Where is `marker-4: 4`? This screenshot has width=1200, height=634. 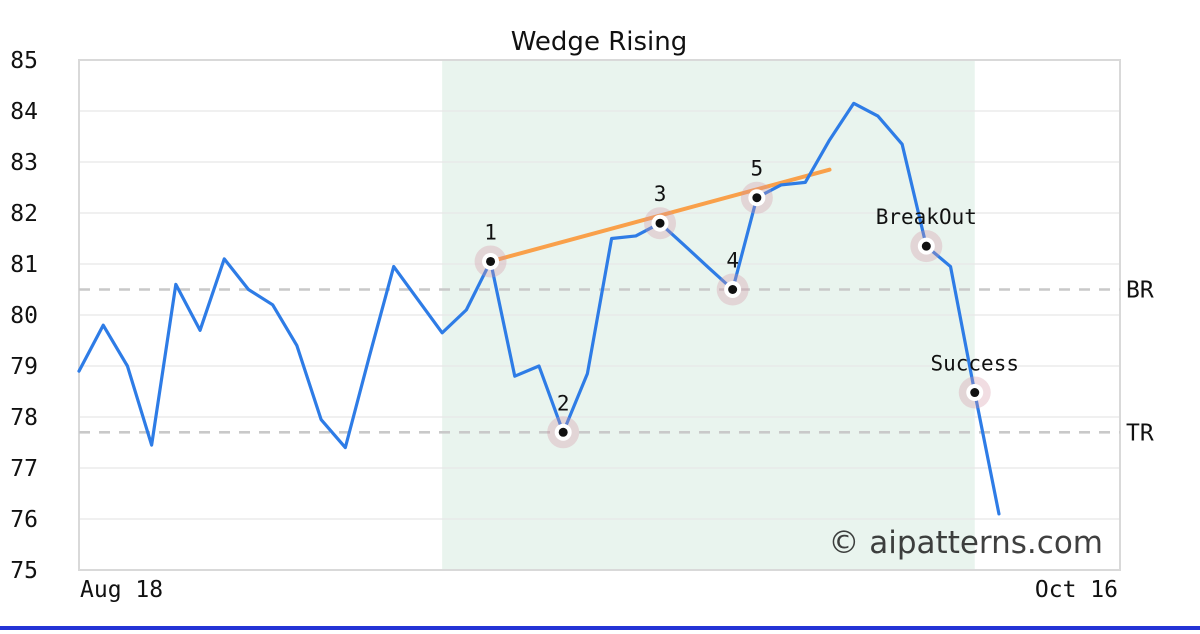
marker-4: 4 is located at coordinates (732, 277).